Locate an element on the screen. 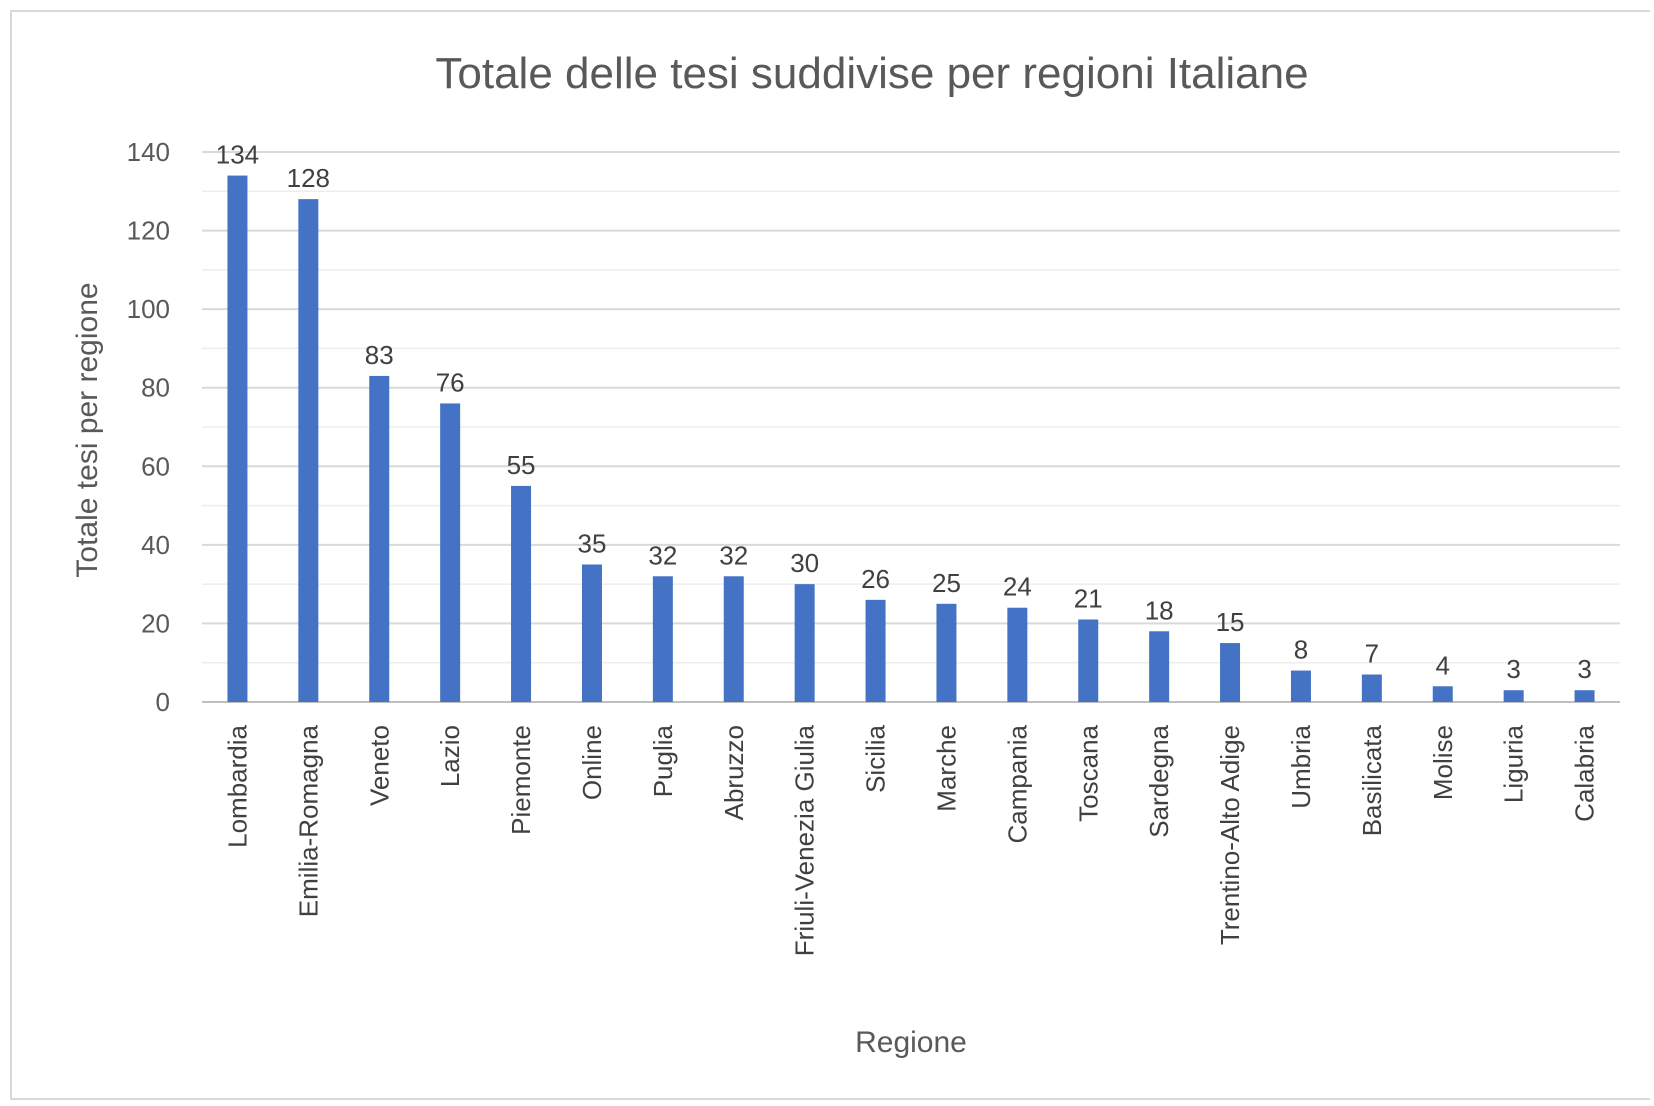 This screenshot has width=1654, height=1106. x-category-label: Veneto is located at coordinates (379, 765).